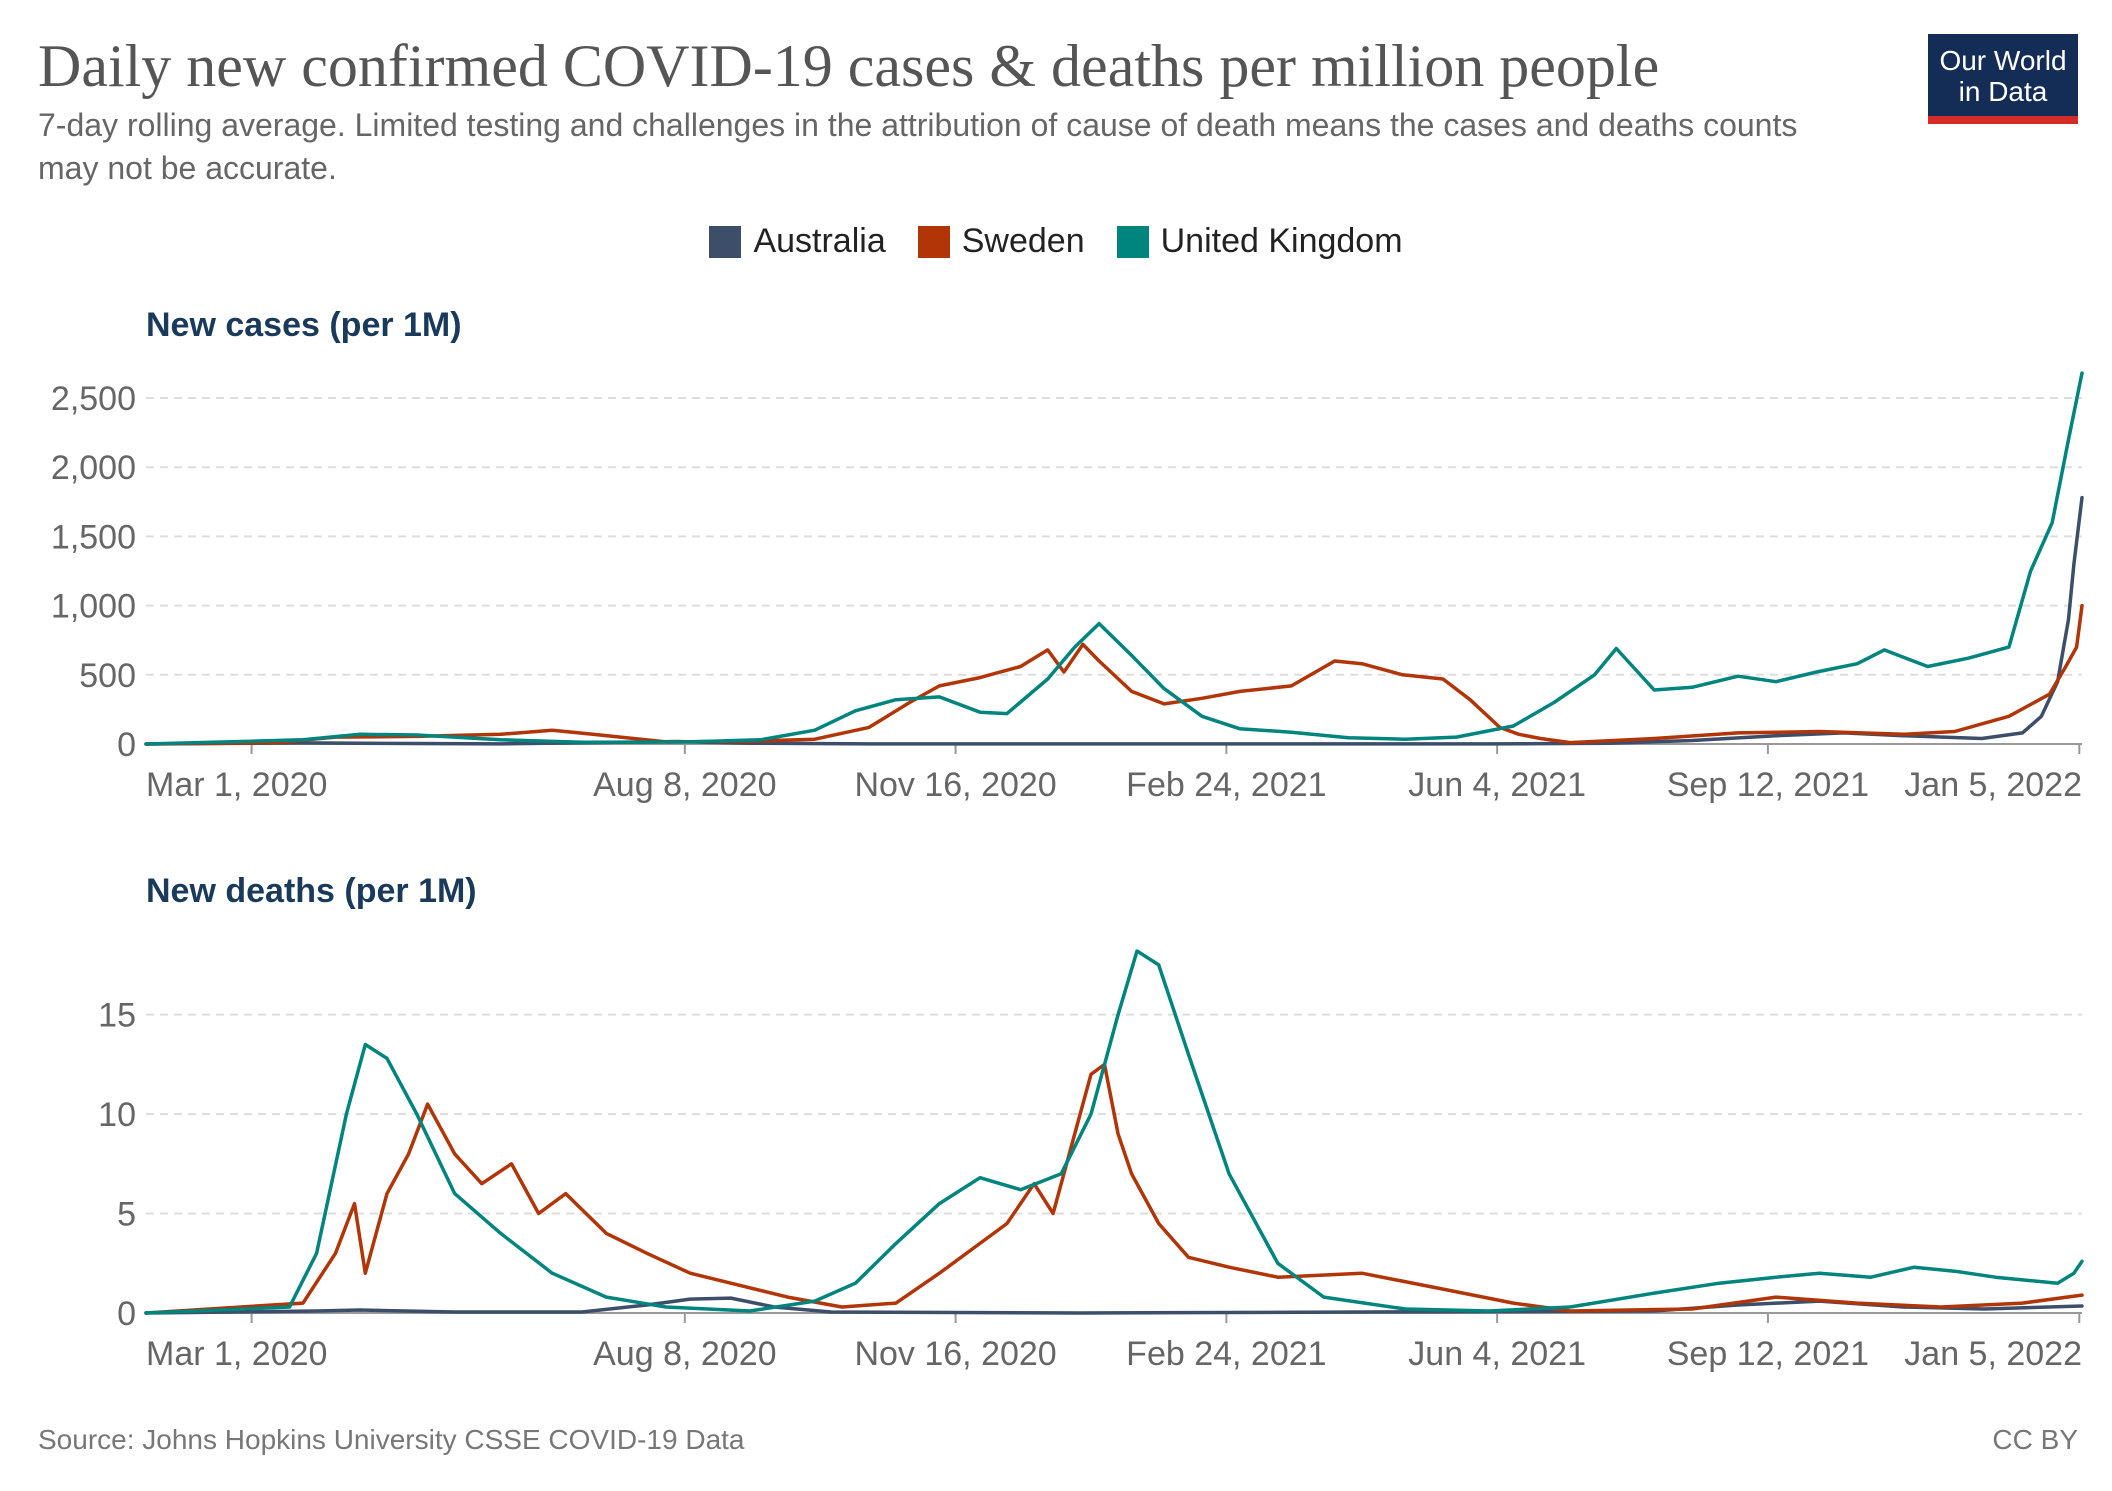 This screenshot has width=2112, height=1491. What do you see at coordinates (725, 241) in the screenshot?
I see `legend-swatch-australia` at bounding box center [725, 241].